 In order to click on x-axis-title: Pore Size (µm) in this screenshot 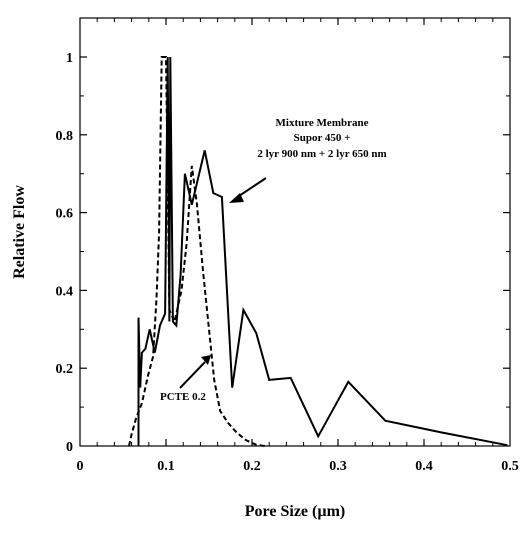, I will do `click(295, 511)`.